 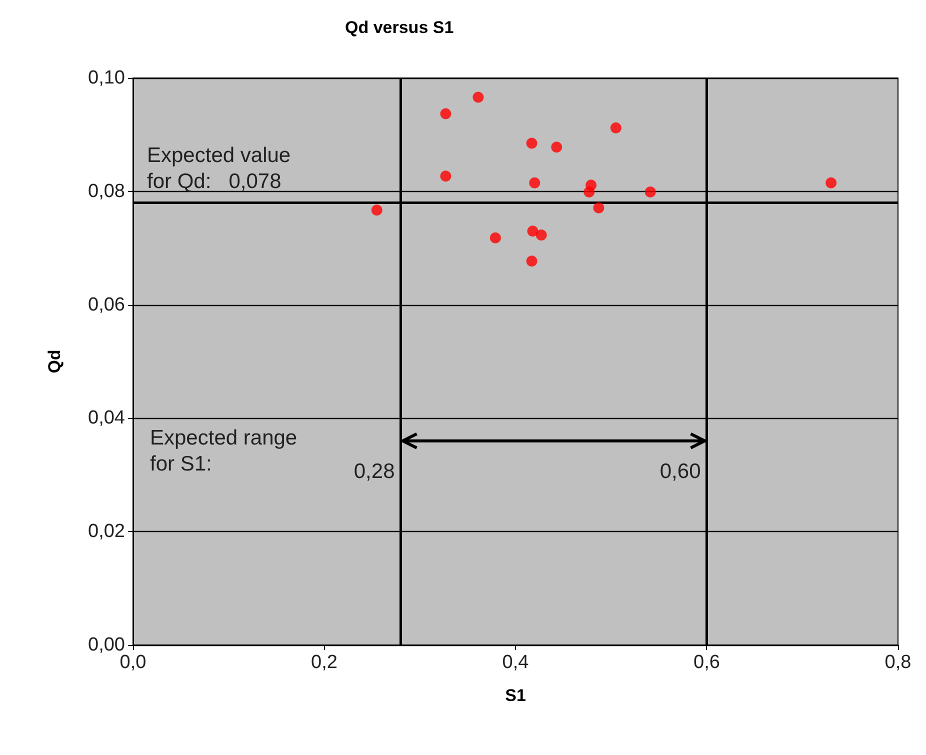 What do you see at coordinates (898, 662) in the screenshot?
I see `x-tick-label: 0,8` at bounding box center [898, 662].